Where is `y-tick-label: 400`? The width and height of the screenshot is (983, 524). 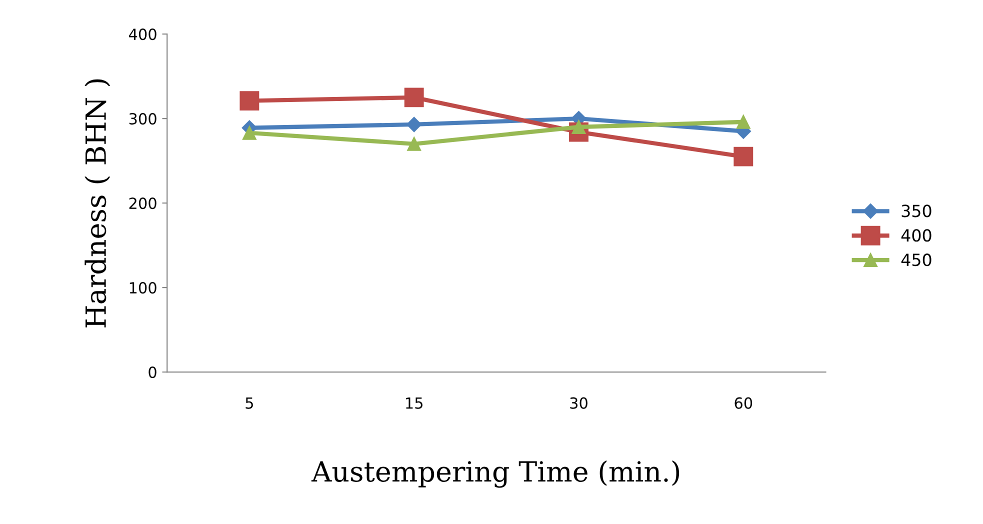
y-tick-label: 400 is located at coordinates (142, 34).